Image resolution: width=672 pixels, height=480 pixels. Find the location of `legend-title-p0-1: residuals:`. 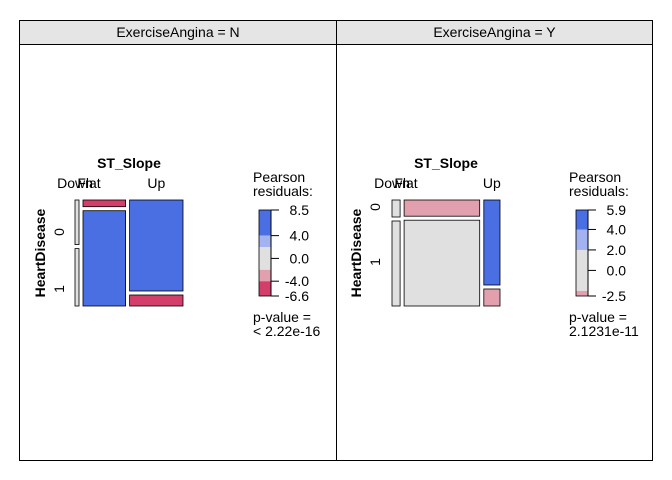

legend-title-p0-1: residuals: is located at coordinates (283, 191).